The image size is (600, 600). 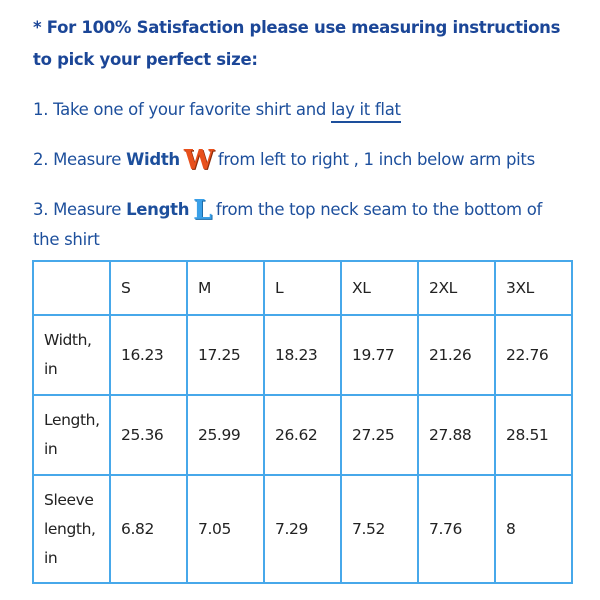 What do you see at coordinates (202, 210) in the screenshot?
I see `length-l-icon: L` at bounding box center [202, 210].